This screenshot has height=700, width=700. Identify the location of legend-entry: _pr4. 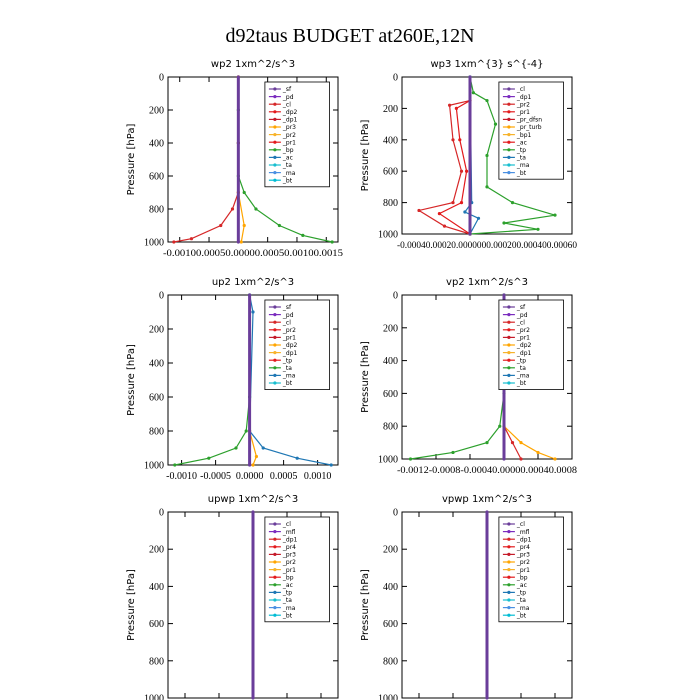
(523, 547).